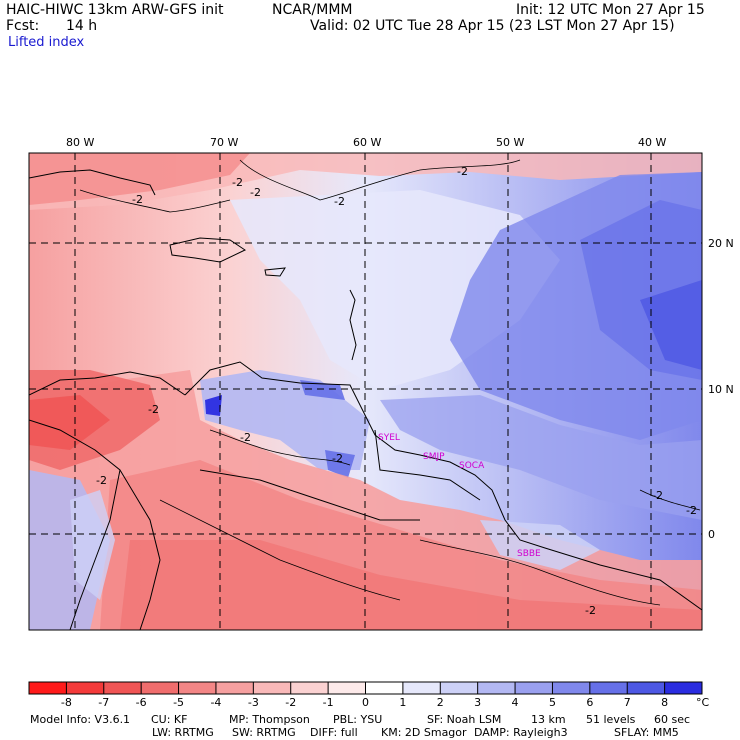  I want to click on levels-info: 51 levels, so click(611, 719).